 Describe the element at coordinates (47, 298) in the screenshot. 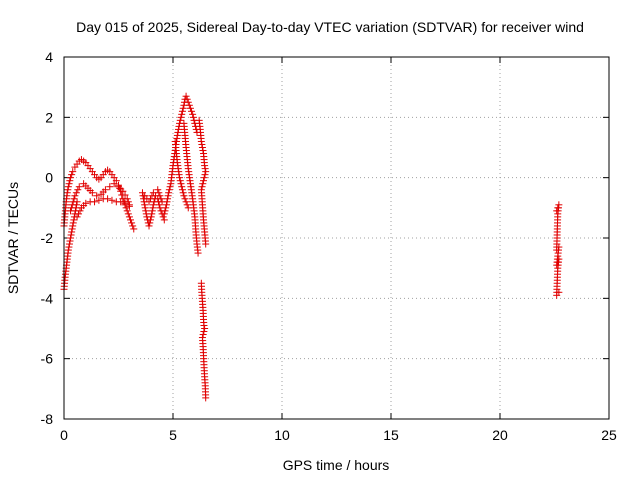

I see `y-tick-label: -4` at that location.